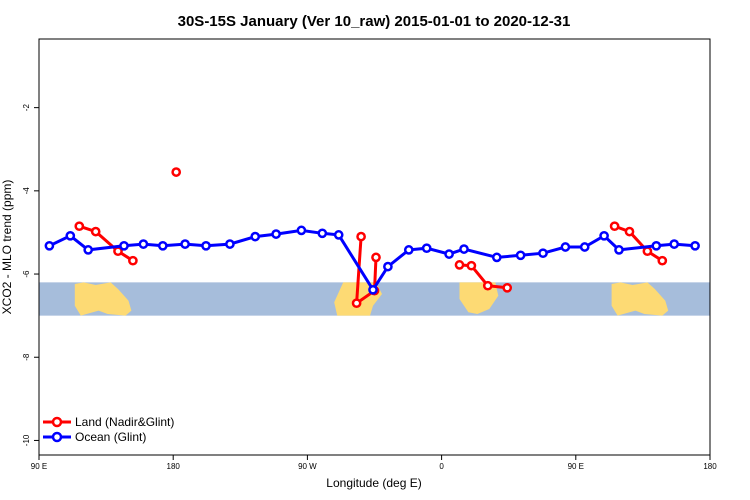 The height and width of the screenshot is (500, 750). What do you see at coordinates (26, 191) in the screenshot?
I see `y-tick-label: -4` at bounding box center [26, 191].